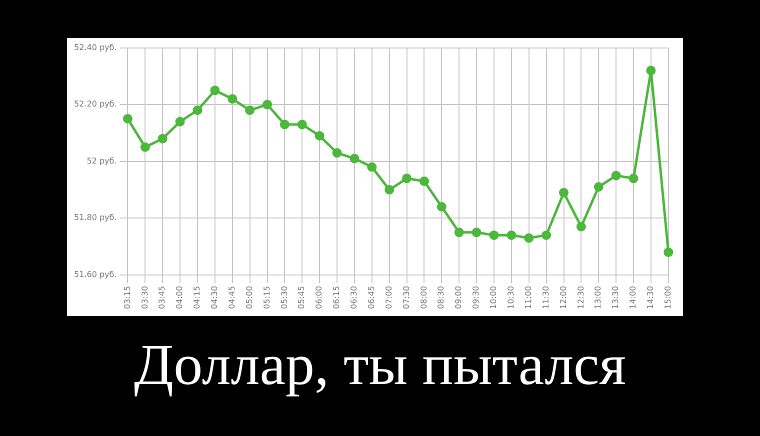 The width and height of the screenshot is (760, 436). Describe the element at coordinates (95, 104) in the screenshot. I see `y-tick-label: 52.20 руб.` at that location.